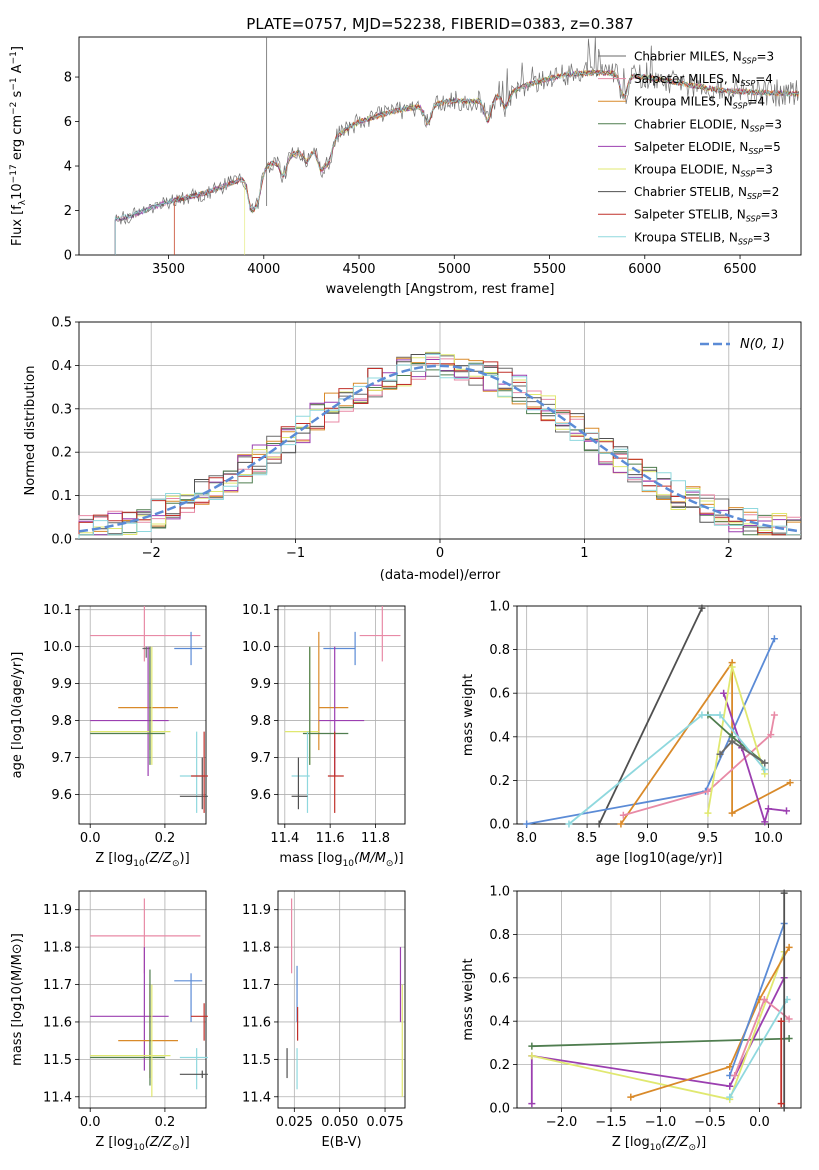 This screenshot has width=819, height=1170. What do you see at coordinates (295, 553) in the screenshot?
I see `x-tick-label: −1` at bounding box center [295, 553].